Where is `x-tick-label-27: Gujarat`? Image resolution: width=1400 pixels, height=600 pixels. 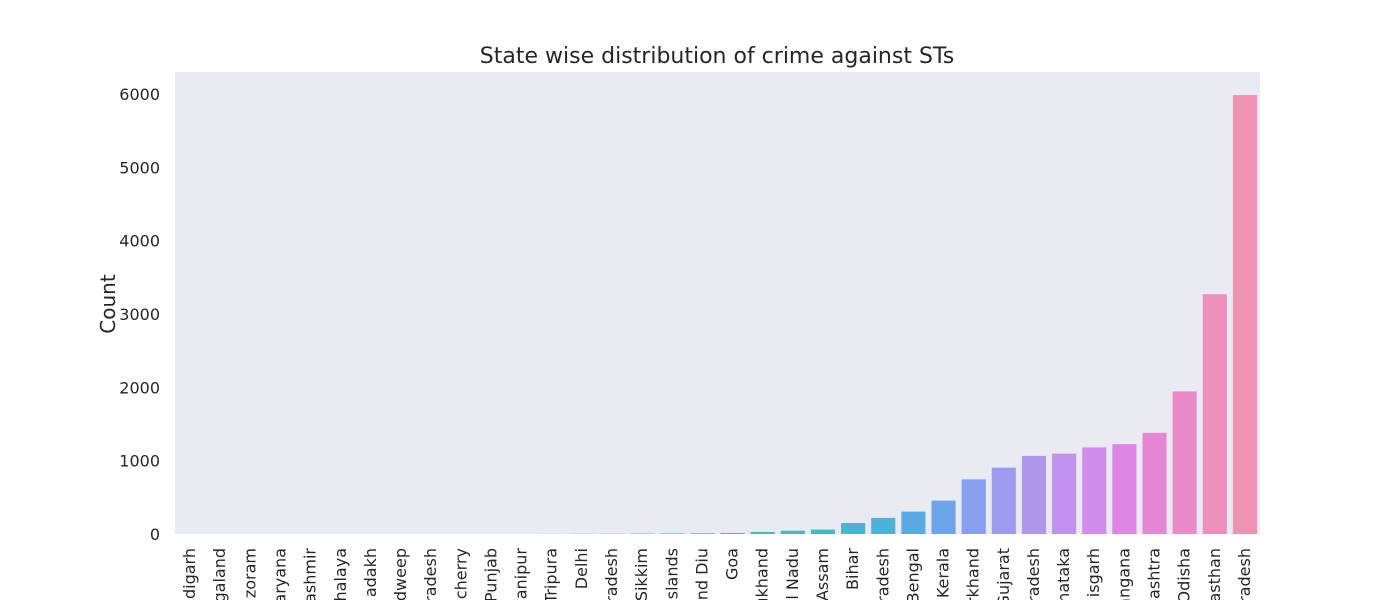 x-tick-label-27: Gujarat is located at coordinates (1003, 574).